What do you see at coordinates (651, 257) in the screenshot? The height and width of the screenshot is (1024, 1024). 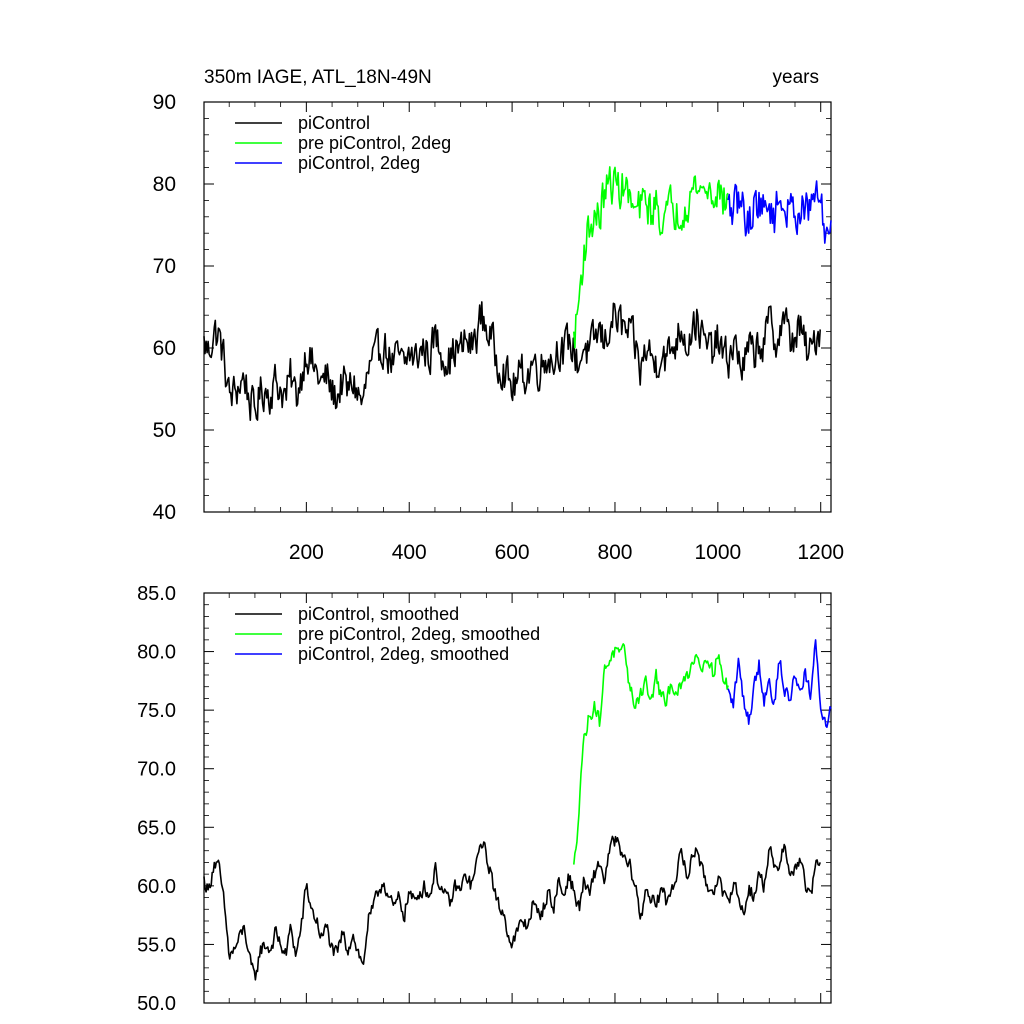 I see `series-line-pre-picontrol-2deg` at bounding box center [651, 257].